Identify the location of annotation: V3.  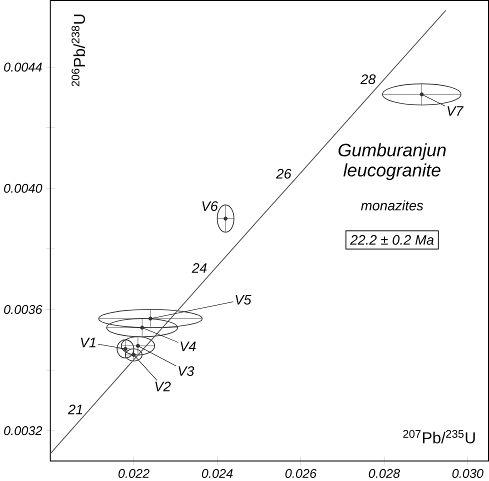
(186, 371).